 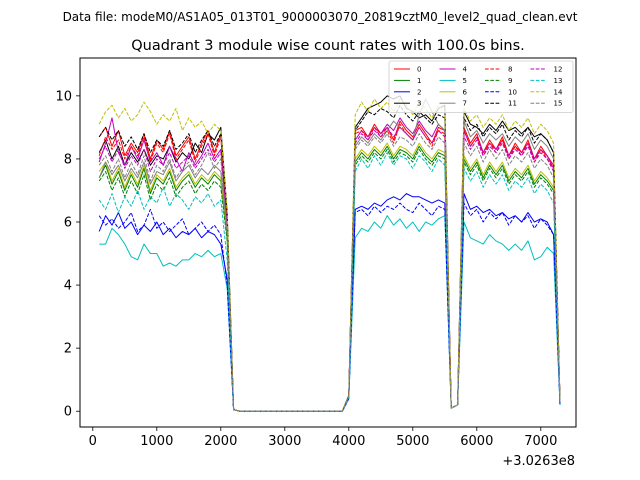 What do you see at coordinates (558, 81) in the screenshot?
I see `legend-label-13: 13` at bounding box center [558, 81].